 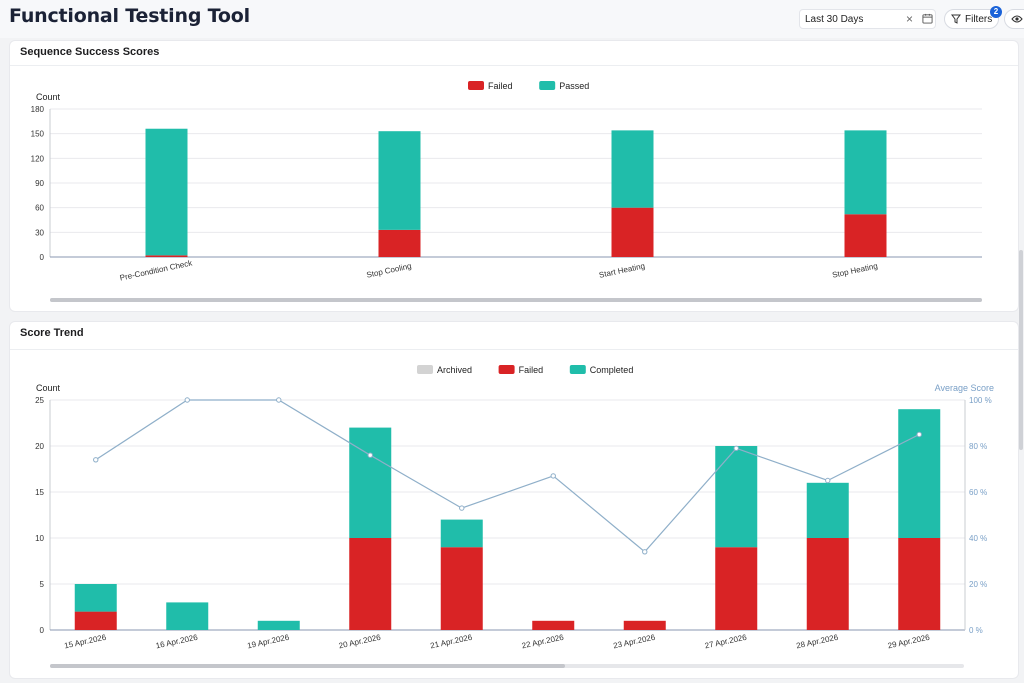 I want to click on clear-icon: ×, so click(x=910, y=19).